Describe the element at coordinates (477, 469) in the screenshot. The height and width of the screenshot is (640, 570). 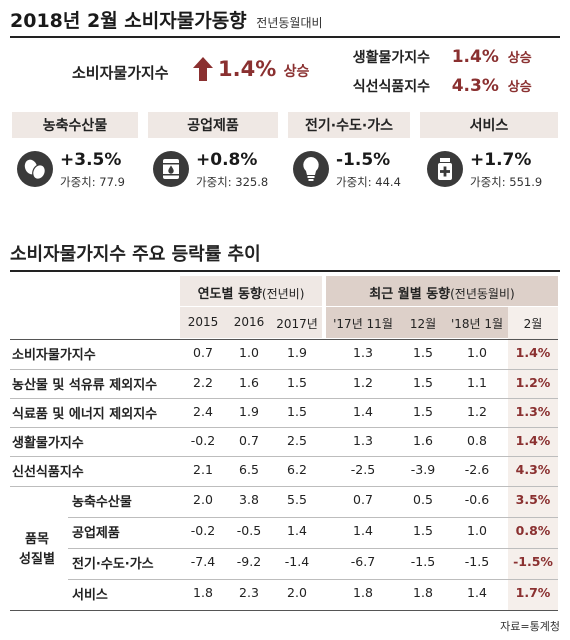
I see `table-cell: -2.6` at that location.